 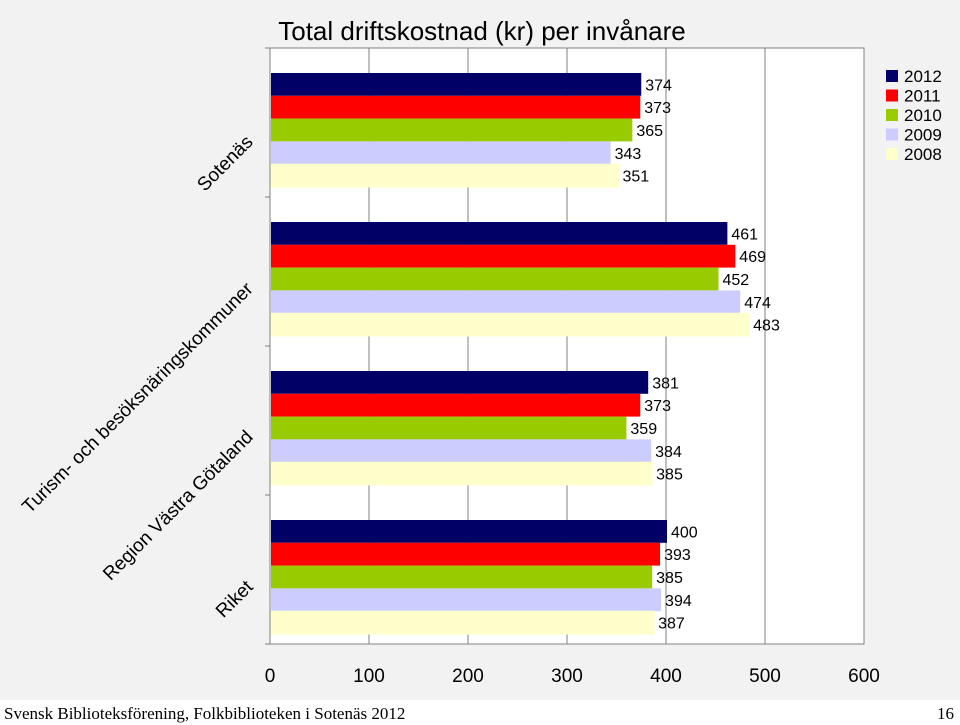 I want to click on data-label: 365, so click(x=649, y=131).